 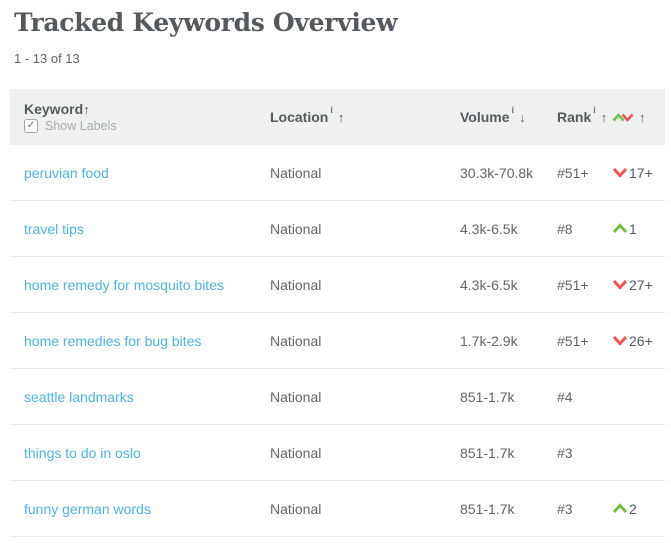 What do you see at coordinates (47, 58) in the screenshot?
I see `result-count: 1 - 13 of 13` at bounding box center [47, 58].